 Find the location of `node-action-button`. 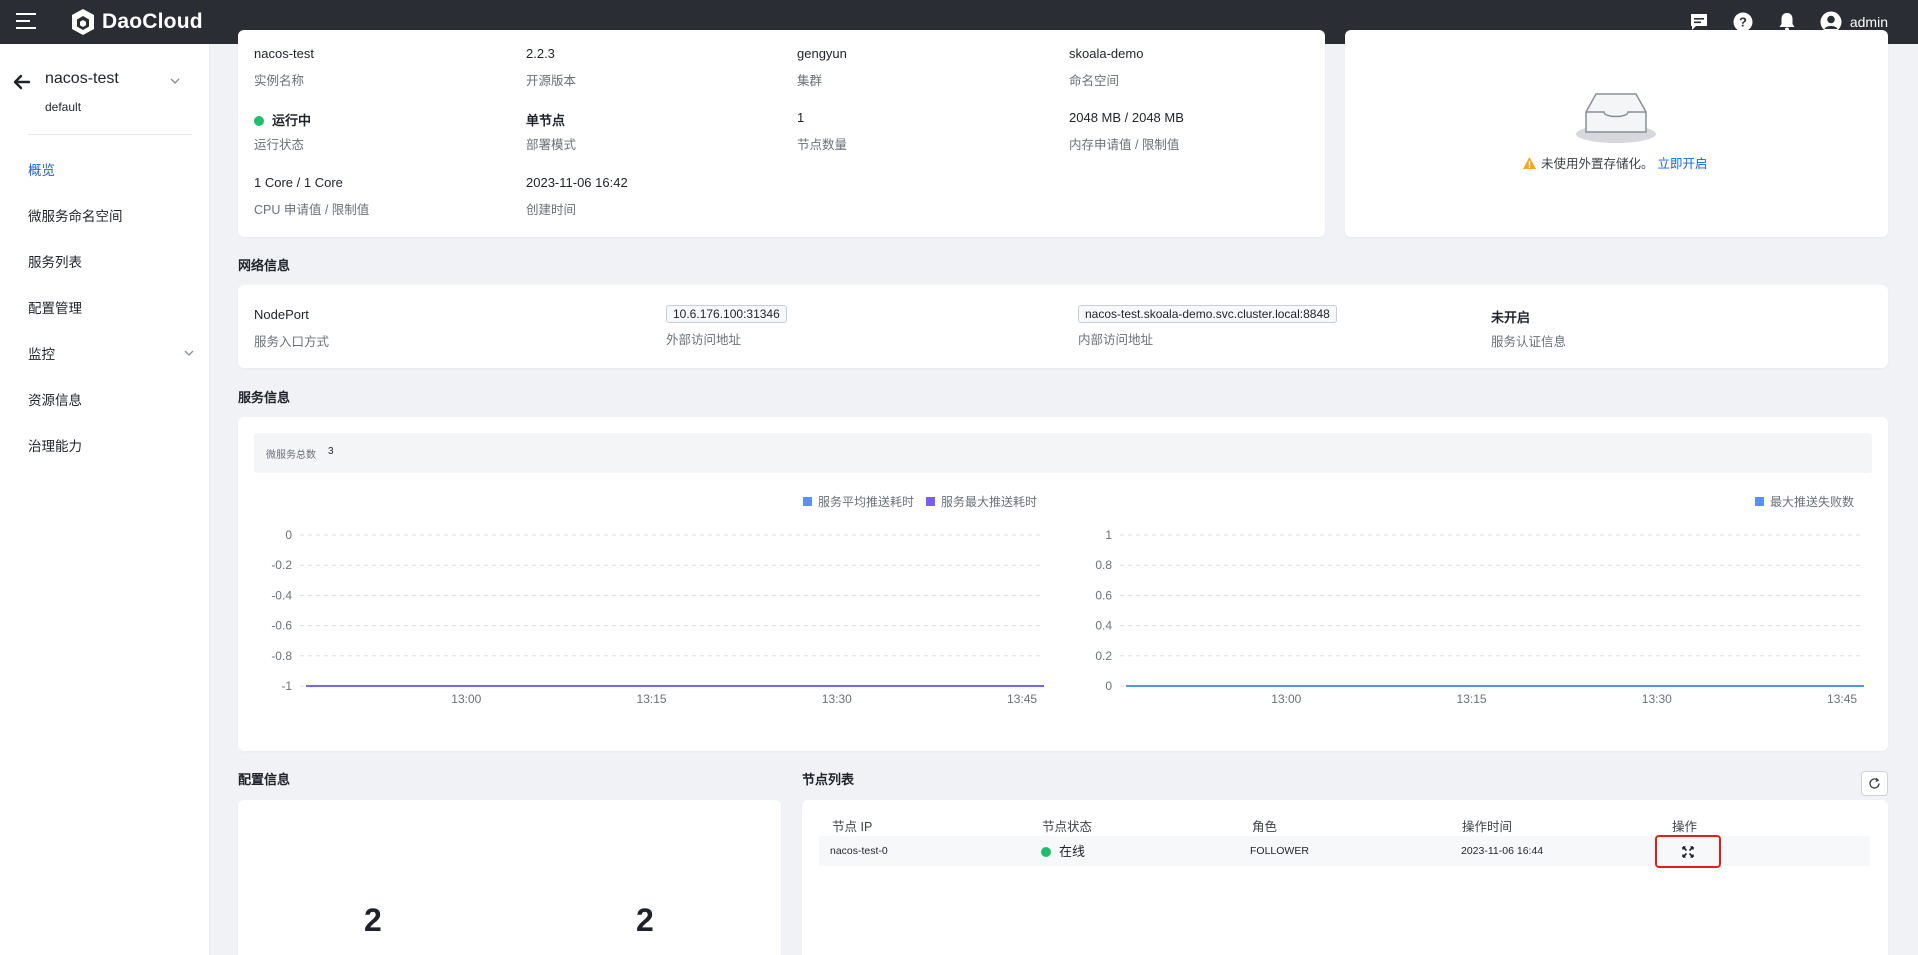

node-action-button is located at coordinates (1688, 851).